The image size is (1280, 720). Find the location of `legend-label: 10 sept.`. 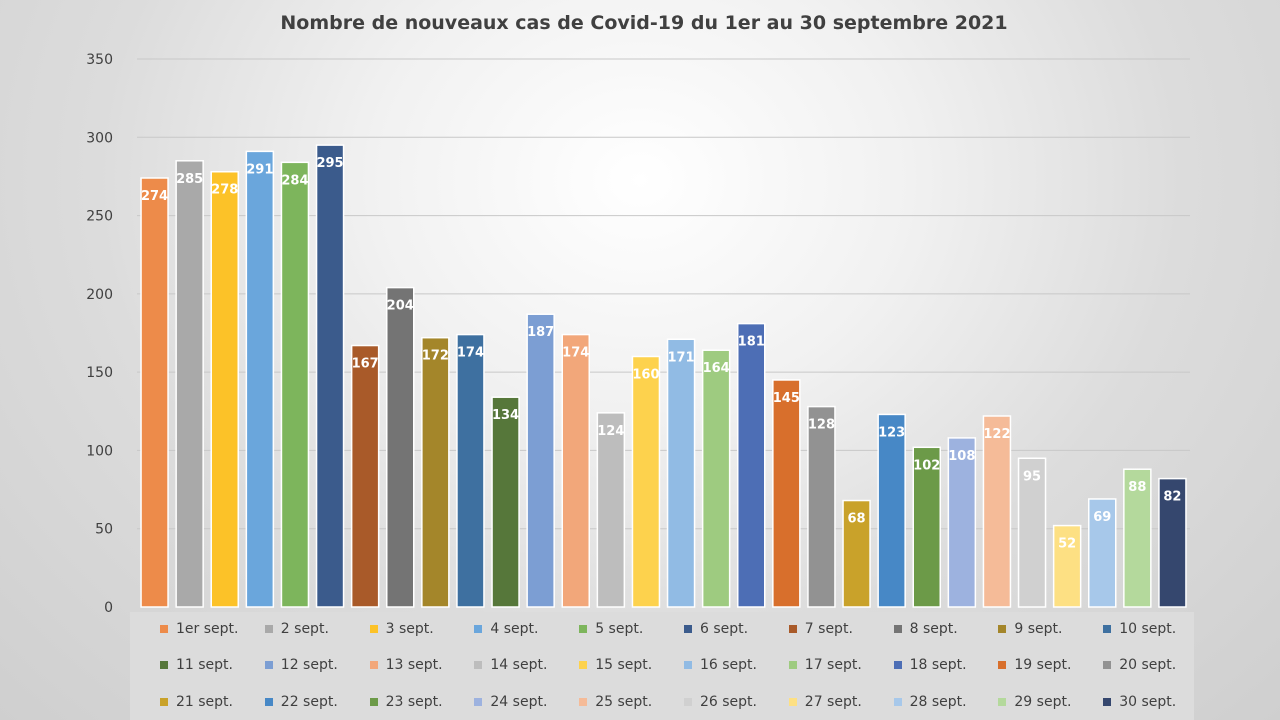

legend-label: 10 sept. is located at coordinates (1148, 629).